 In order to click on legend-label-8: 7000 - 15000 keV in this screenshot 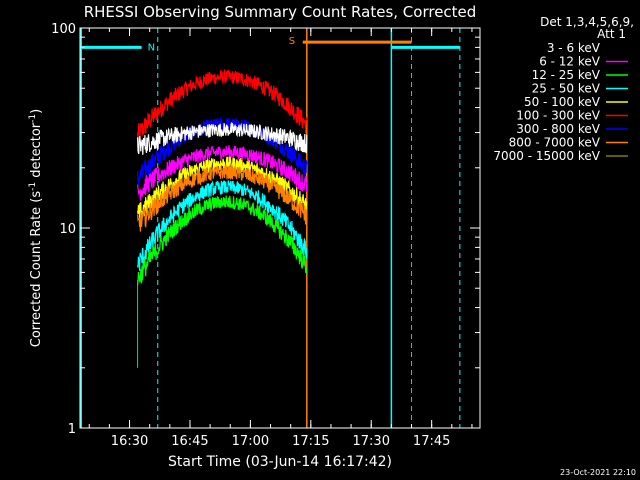, I will do `click(546, 156)`.